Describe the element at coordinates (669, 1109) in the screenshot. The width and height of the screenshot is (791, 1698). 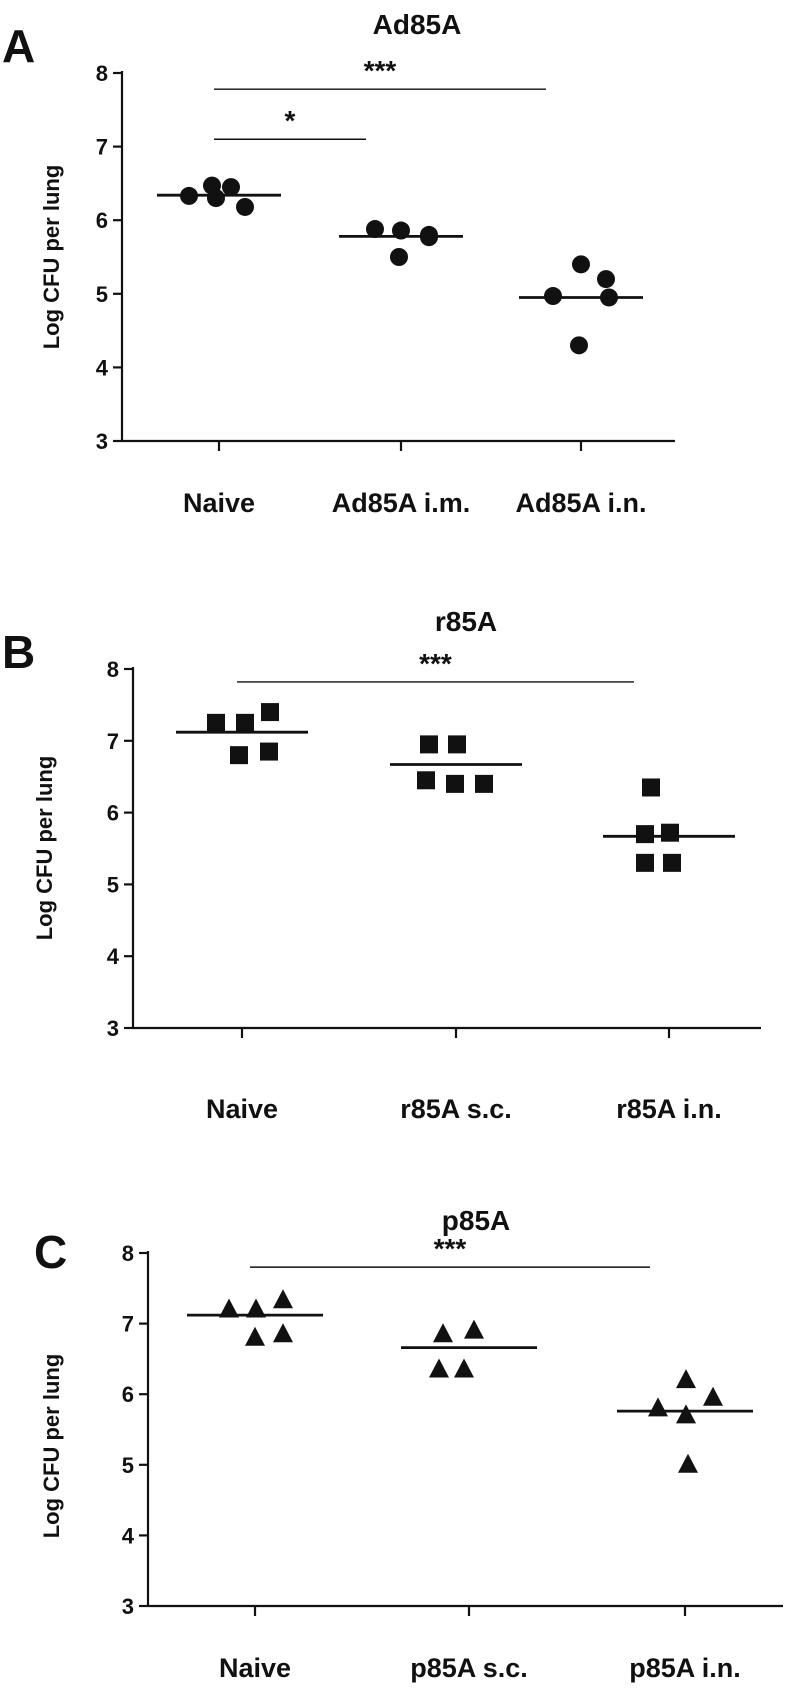
I see `x-tick-label: r85A i.n.` at that location.